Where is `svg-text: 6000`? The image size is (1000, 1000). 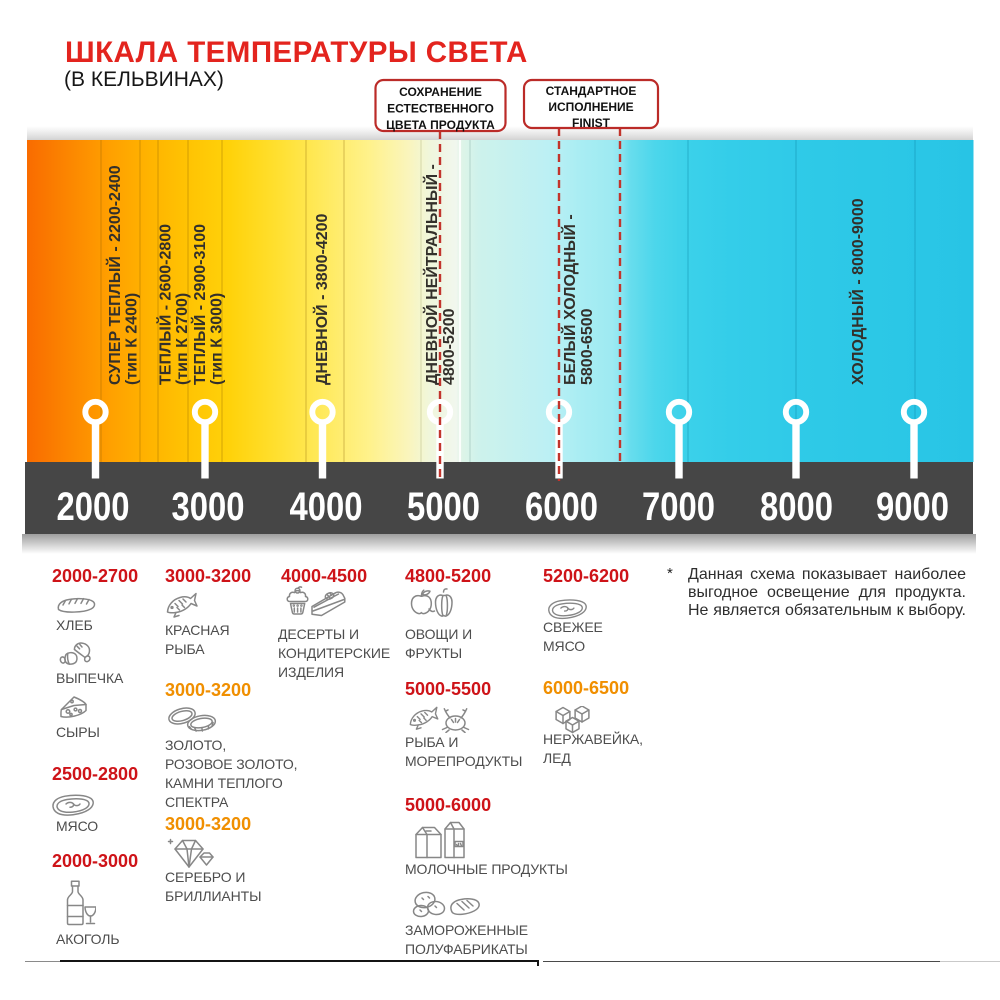 svg-text: 6000 is located at coordinates (561, 507).